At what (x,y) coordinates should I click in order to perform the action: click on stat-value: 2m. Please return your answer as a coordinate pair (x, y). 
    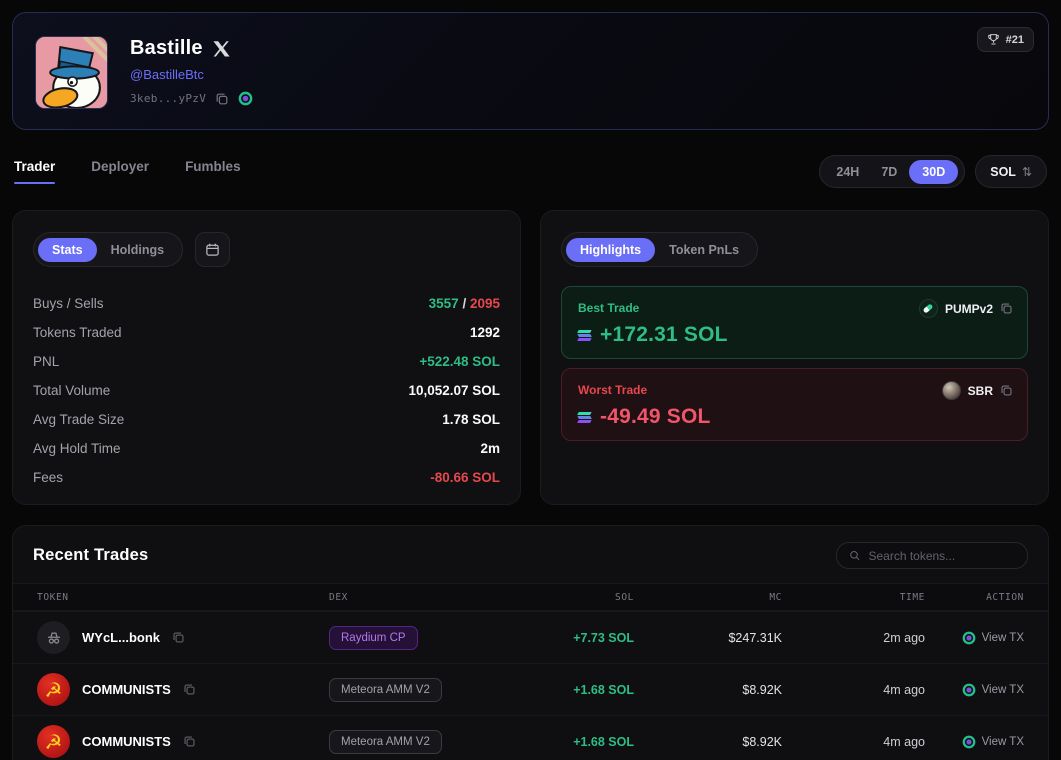
    Looking at the image, I should click on (490, 448).